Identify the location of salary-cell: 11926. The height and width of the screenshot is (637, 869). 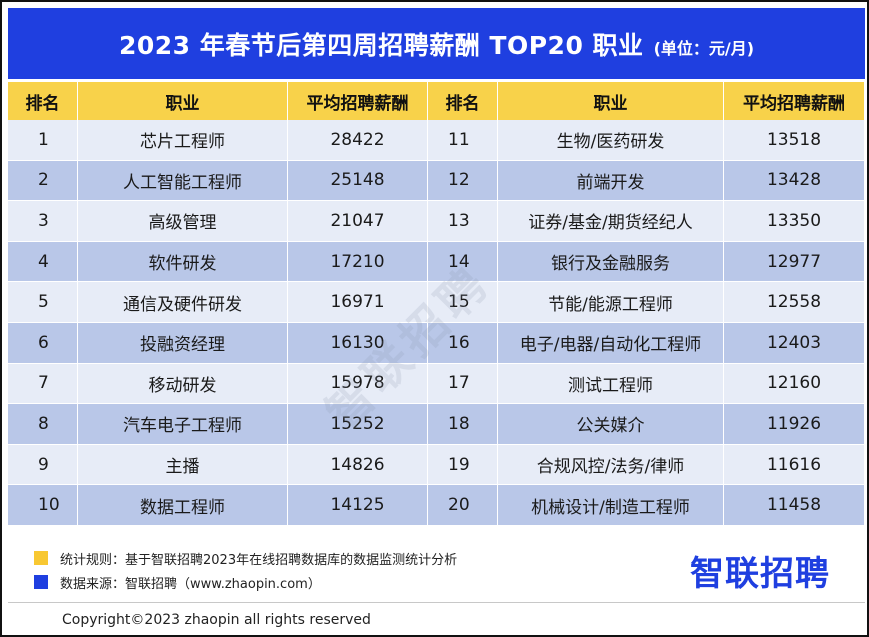
(794, 424).